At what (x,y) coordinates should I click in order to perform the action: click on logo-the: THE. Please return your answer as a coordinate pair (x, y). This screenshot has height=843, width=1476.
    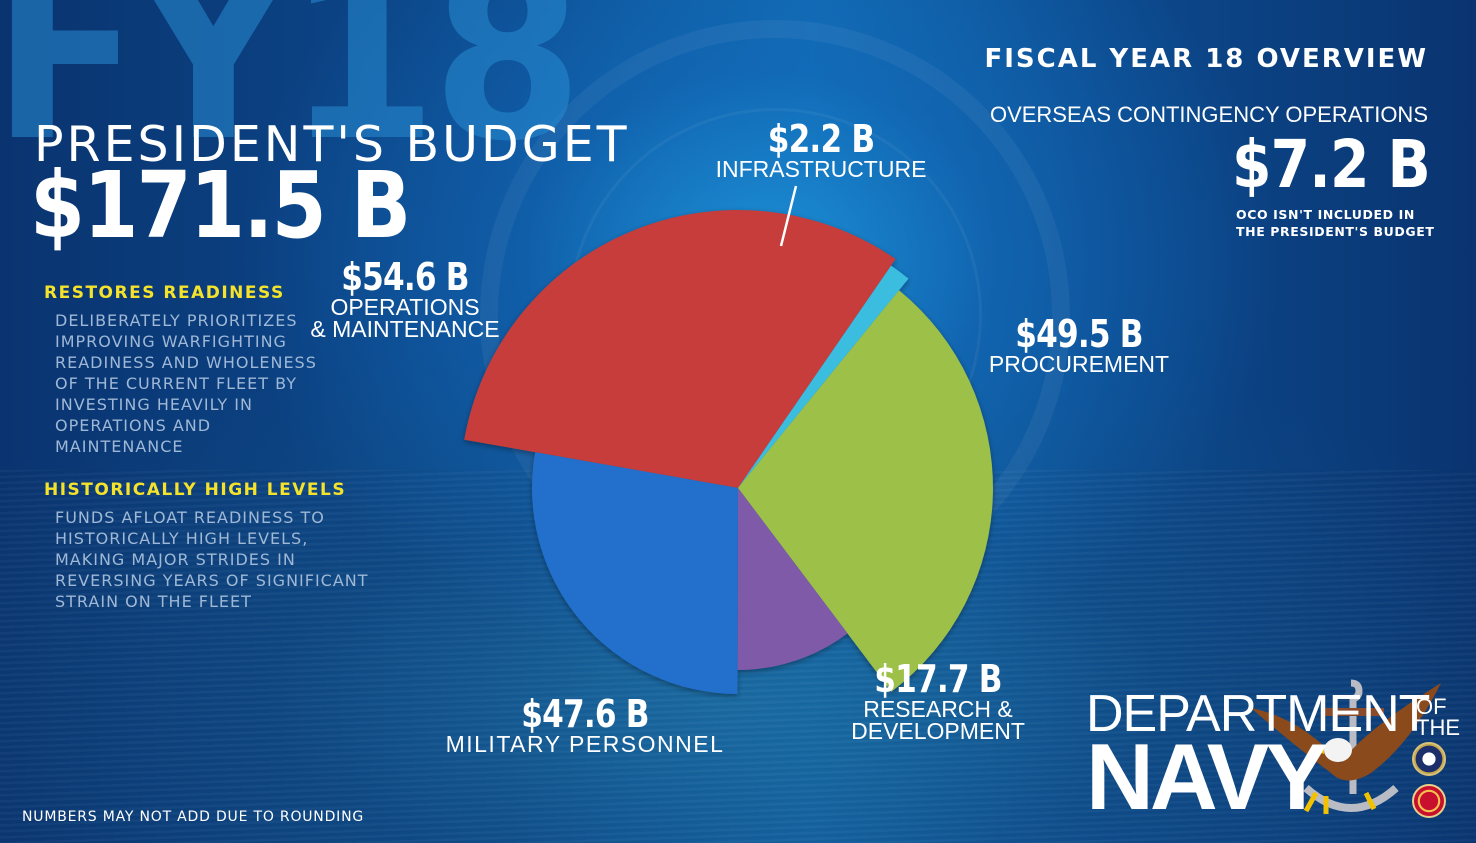
    Looking at the image, I should click on (1438, 727).